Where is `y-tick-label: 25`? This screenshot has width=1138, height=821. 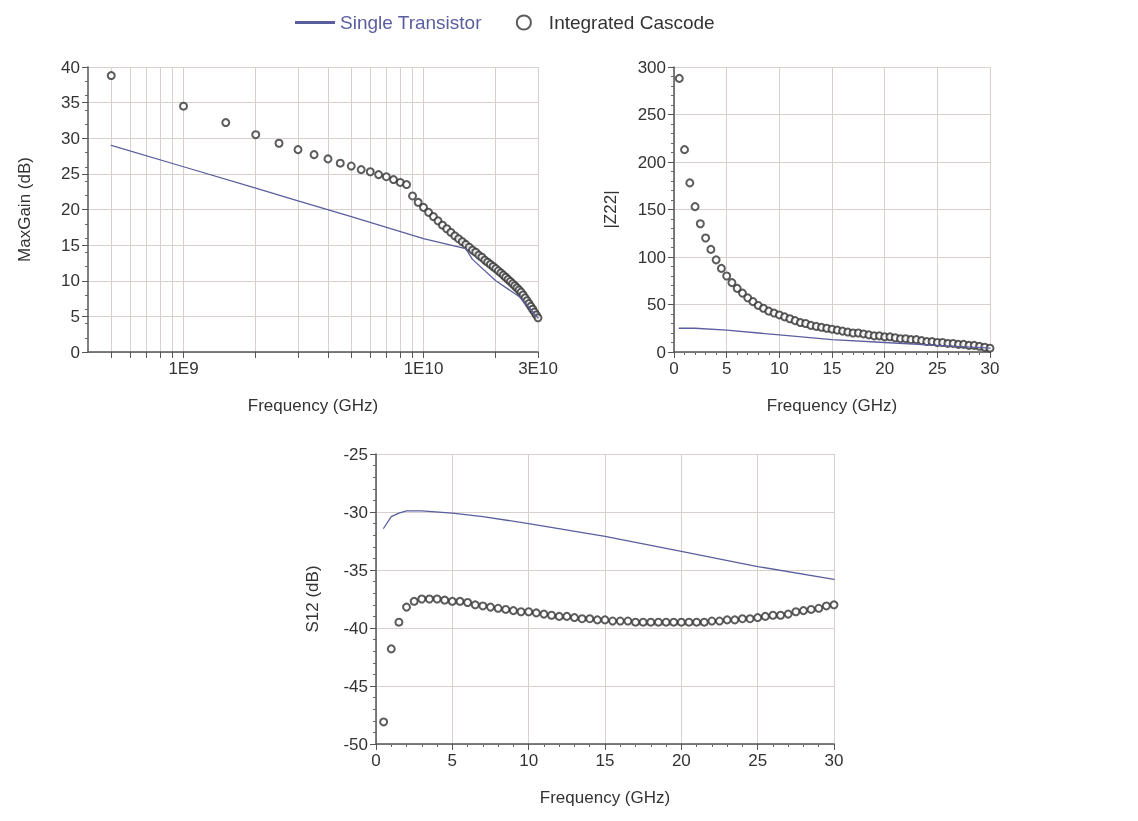
y-tick-label: 25 is located at coordinates (70, 174).